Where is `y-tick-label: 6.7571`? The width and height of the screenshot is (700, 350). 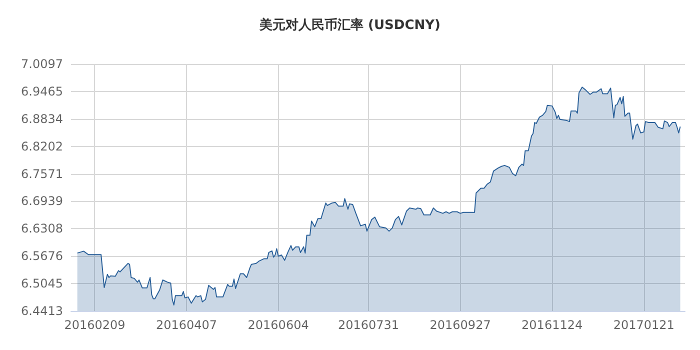
y-tick-label: 6.7571 is located at coordinates (42, 173).